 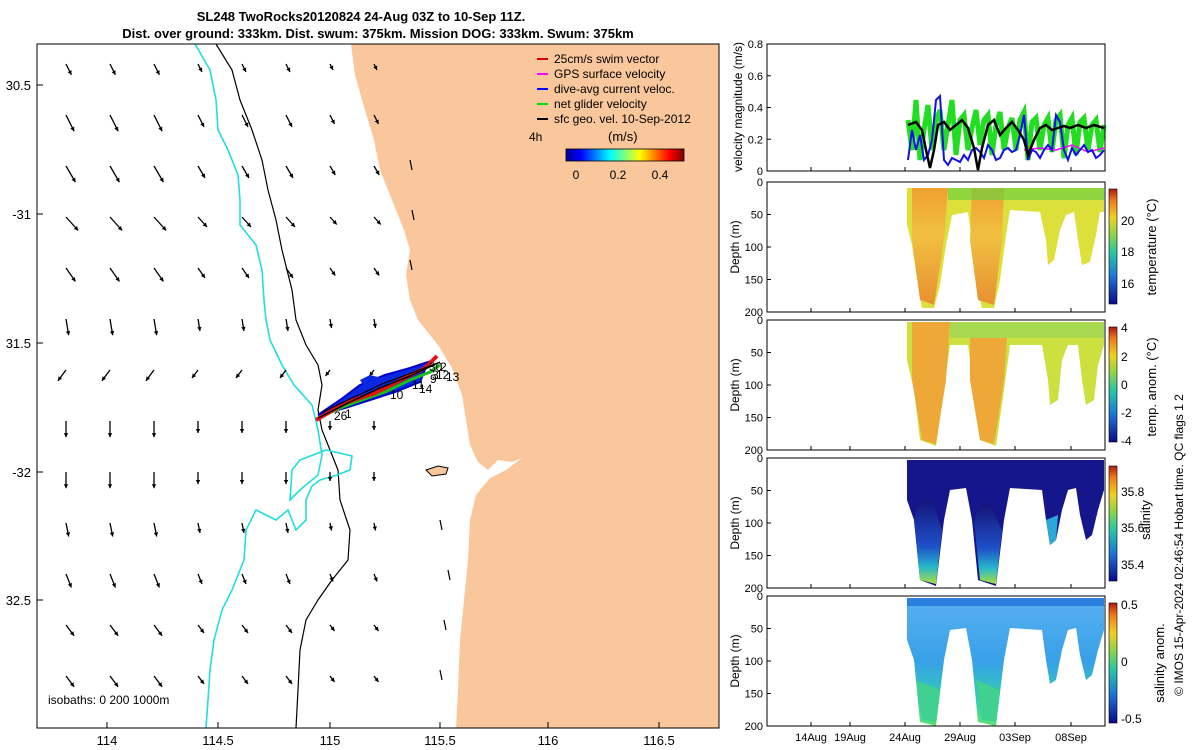 What do you see at coordinates (760, 172) in the screenshot?
I see `velocity-y-tick-label: 0` at bounding box center [760, 172].